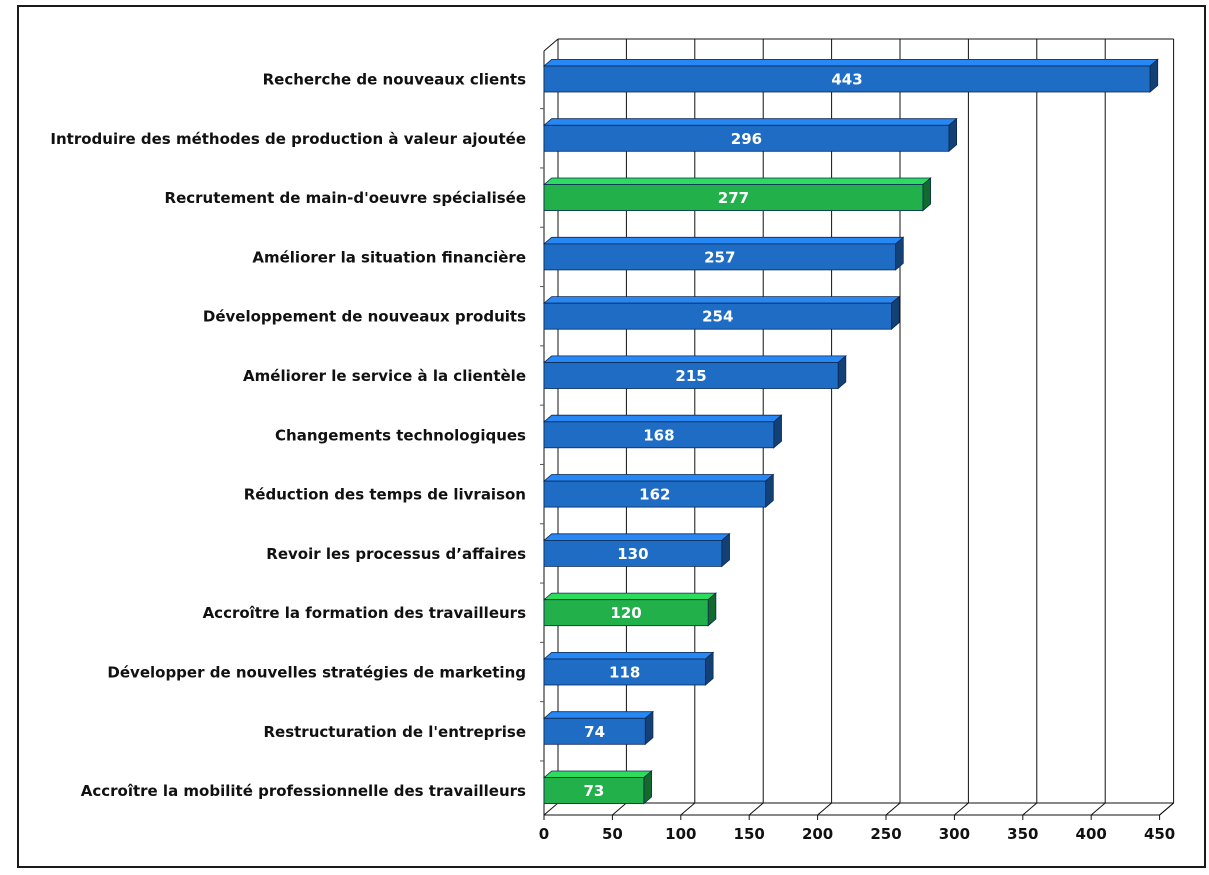 The image size is (1209, 875). Describe the element at coordinates (364, 317) in the screenshot. I see `category-label: Développement de nouveaux produits` at that location.